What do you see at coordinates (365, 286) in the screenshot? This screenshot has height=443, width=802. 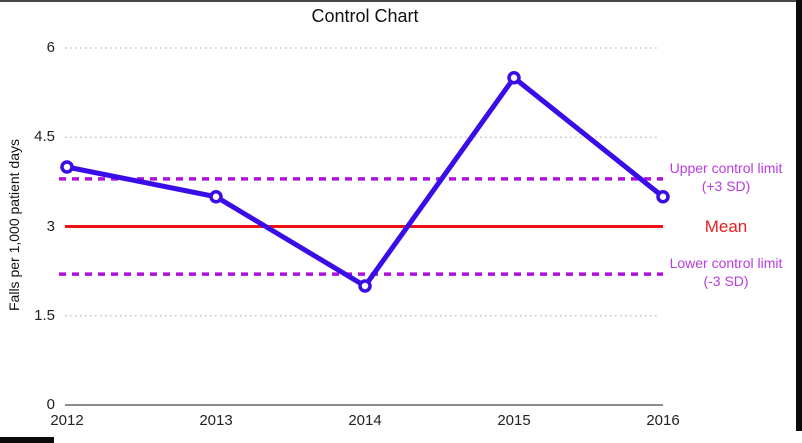 I see `data-point-2014` at bounding box center [365, 286].